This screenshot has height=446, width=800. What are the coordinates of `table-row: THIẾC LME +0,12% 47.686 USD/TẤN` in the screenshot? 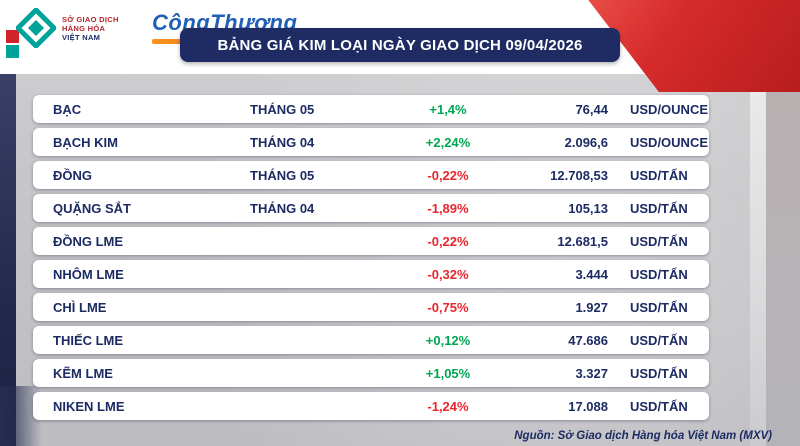 It's located at (371, 340).